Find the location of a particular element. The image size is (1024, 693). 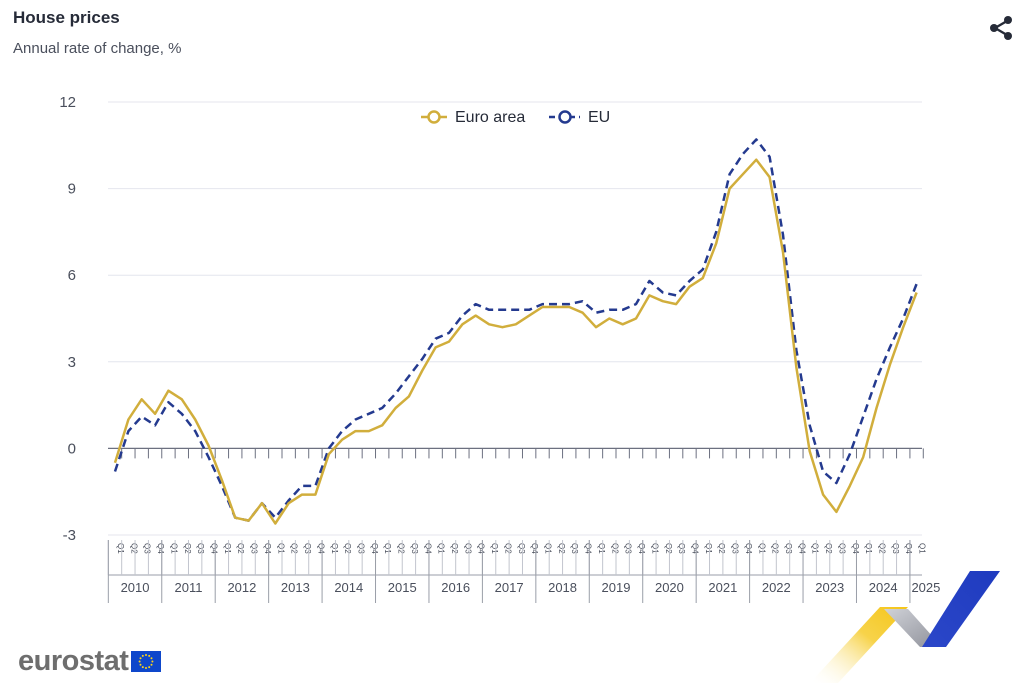

legend-item-euro-area: Euro area is located at coordinates (473, 117).